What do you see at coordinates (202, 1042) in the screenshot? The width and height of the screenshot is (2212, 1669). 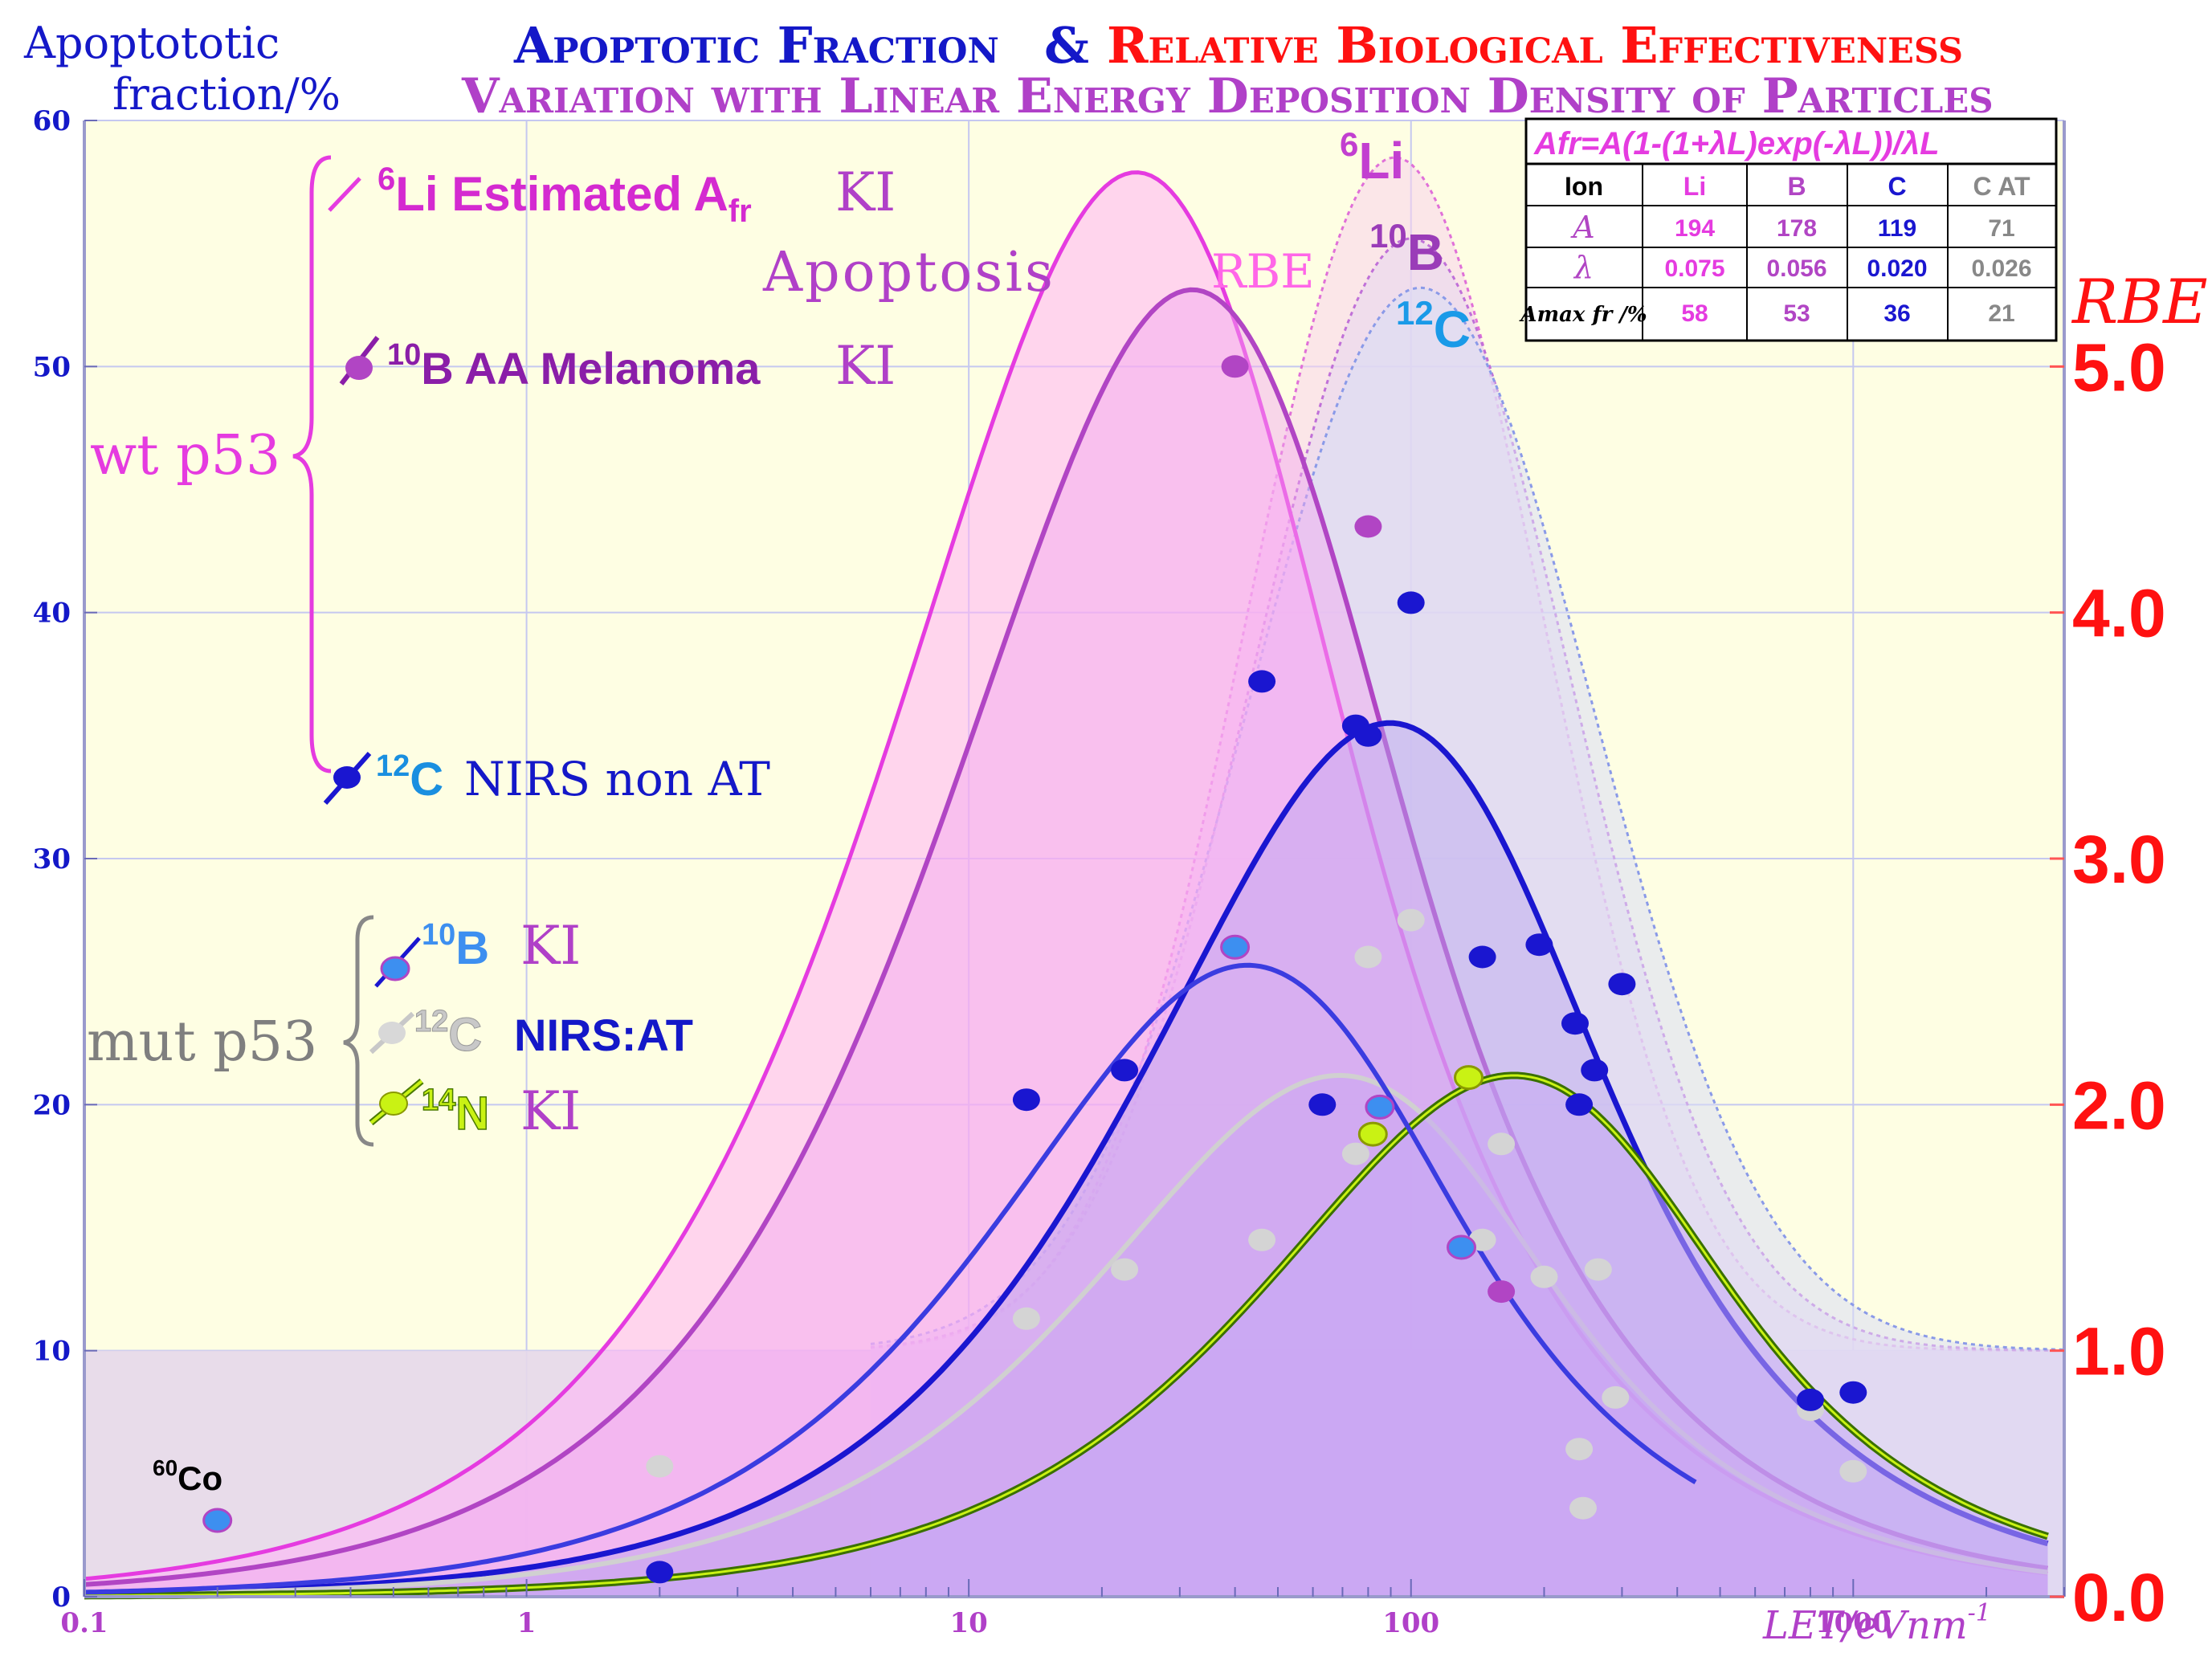 I see `mut-p53-label: mut p53` at bounding box center [202, 1042].